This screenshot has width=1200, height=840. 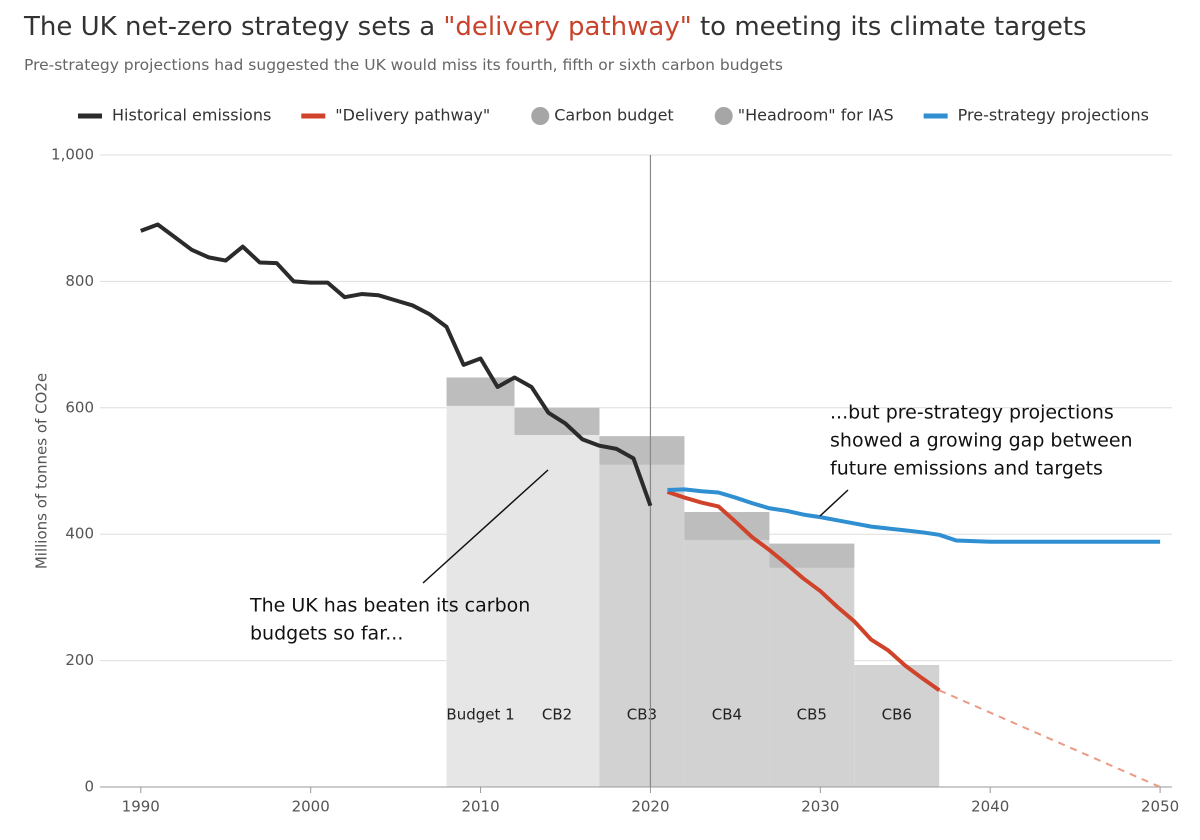 I want to click on annotation: The UK has beaten its carbon, so click(x=389, y=606).